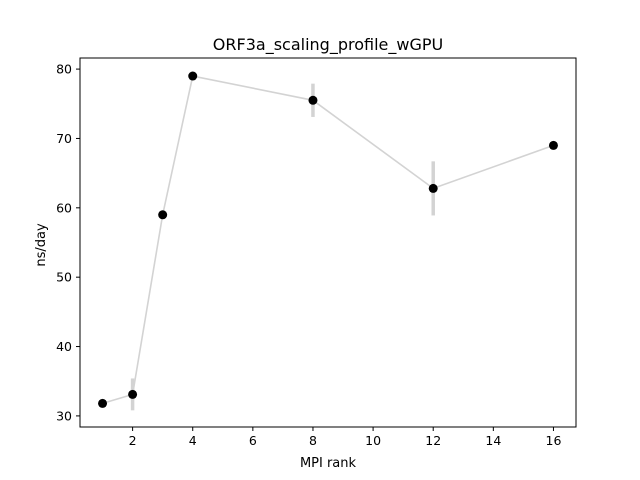 This screenshot has height=480, width=640. I want to click on x-tick-label: 8, so click(313, 440).